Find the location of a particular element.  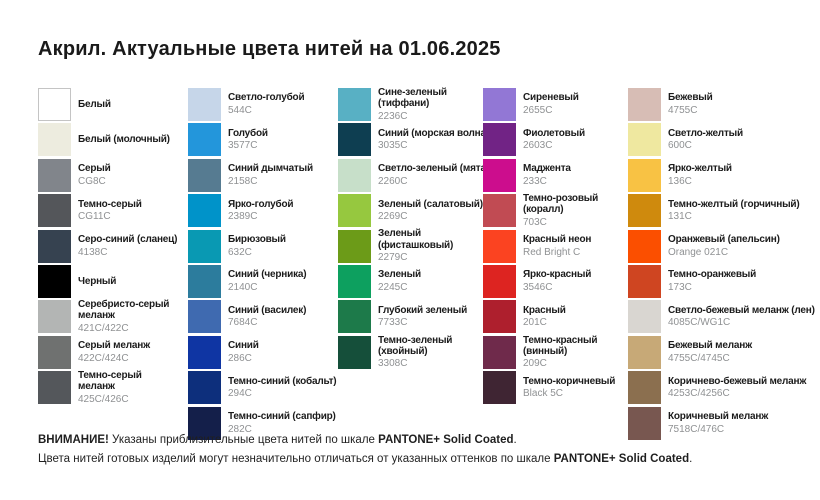

footer-text: PANTONE+ Solid Coated is located at coordinates (446, 440).